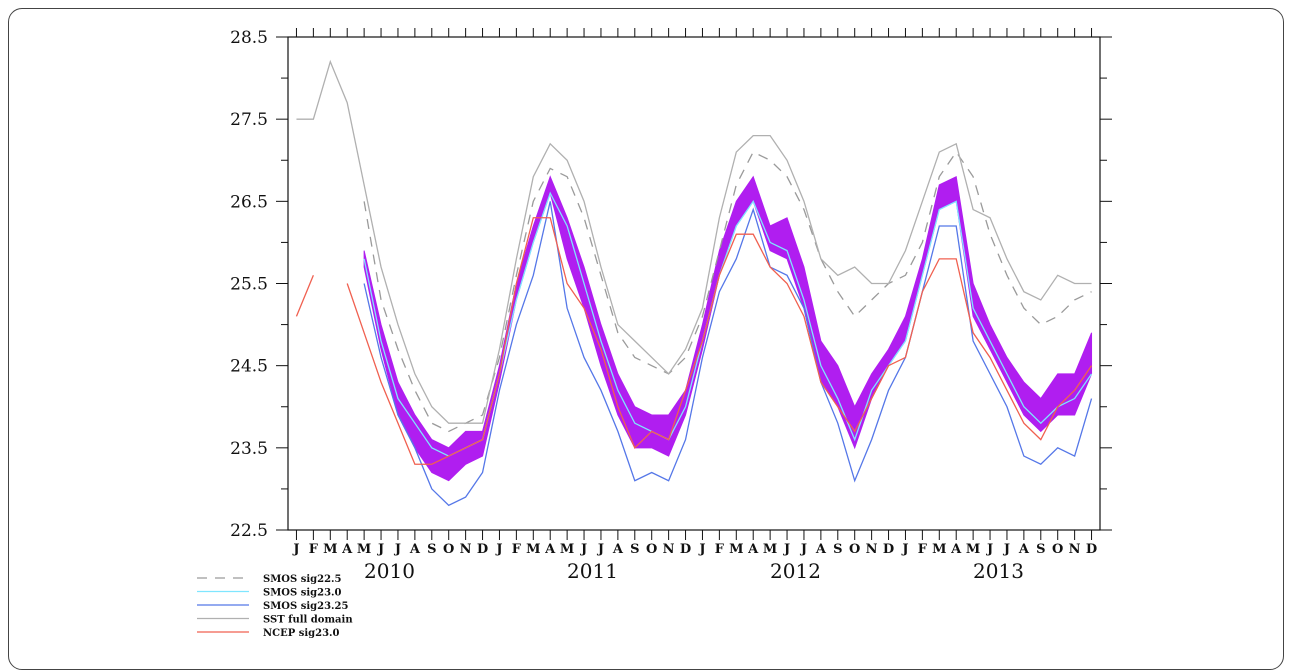 The width and height of the screenshot is (1290, 670). What do you see at coordinates (249, 120) in the screenshot?
I see `y-tick-label: 27.5` at bounding box center [249, 120].